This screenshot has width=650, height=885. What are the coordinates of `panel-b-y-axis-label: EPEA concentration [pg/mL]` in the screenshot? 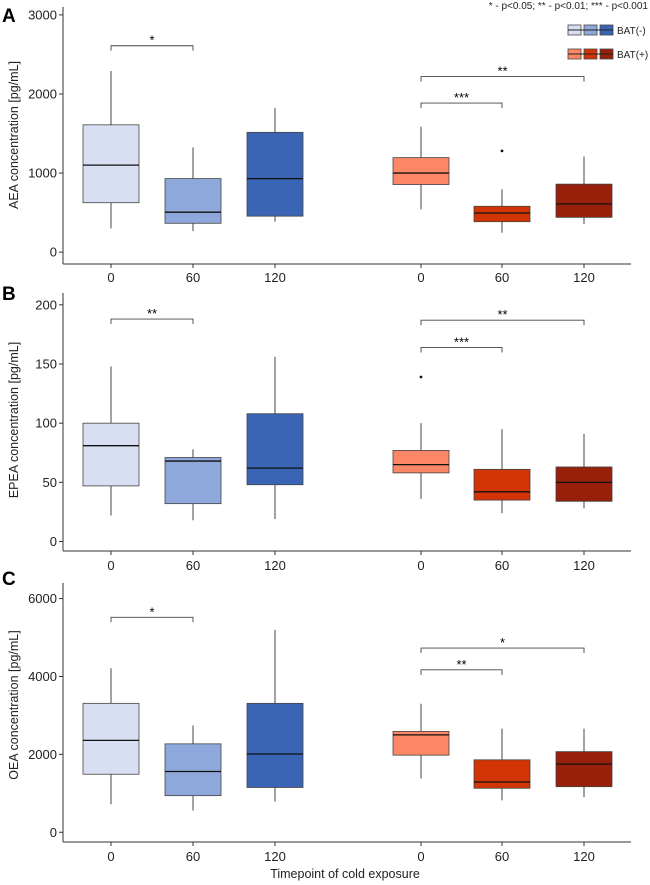 It's located at (14, 420).